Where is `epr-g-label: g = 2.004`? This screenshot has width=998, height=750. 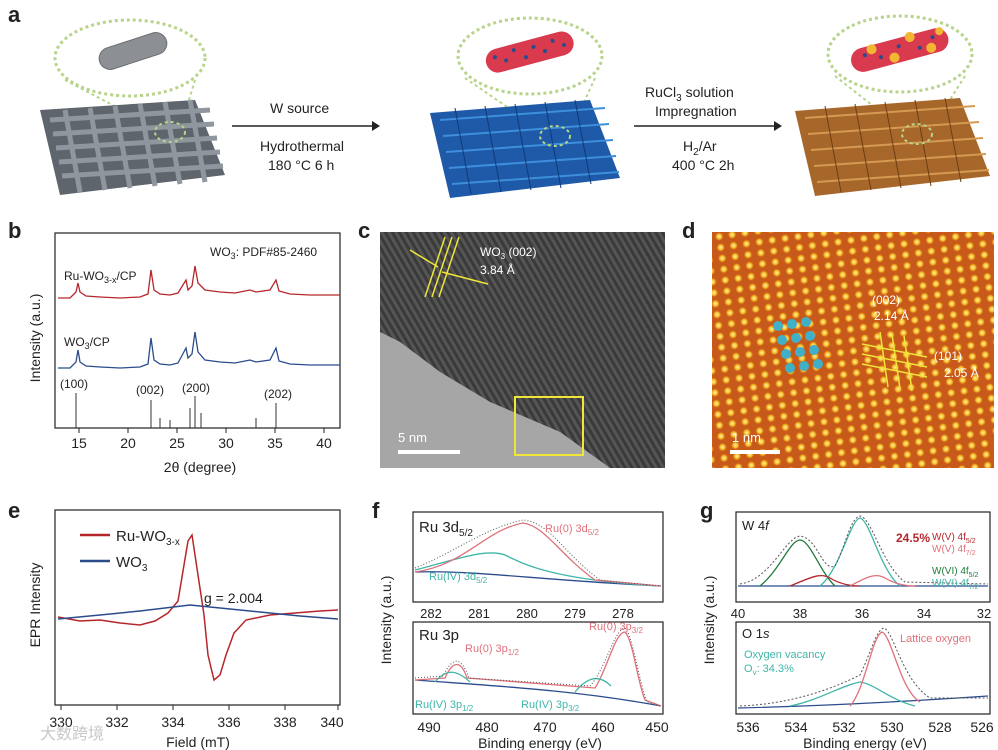 epr-g-label: g = 2.004 is located at coordinates (233, 598).